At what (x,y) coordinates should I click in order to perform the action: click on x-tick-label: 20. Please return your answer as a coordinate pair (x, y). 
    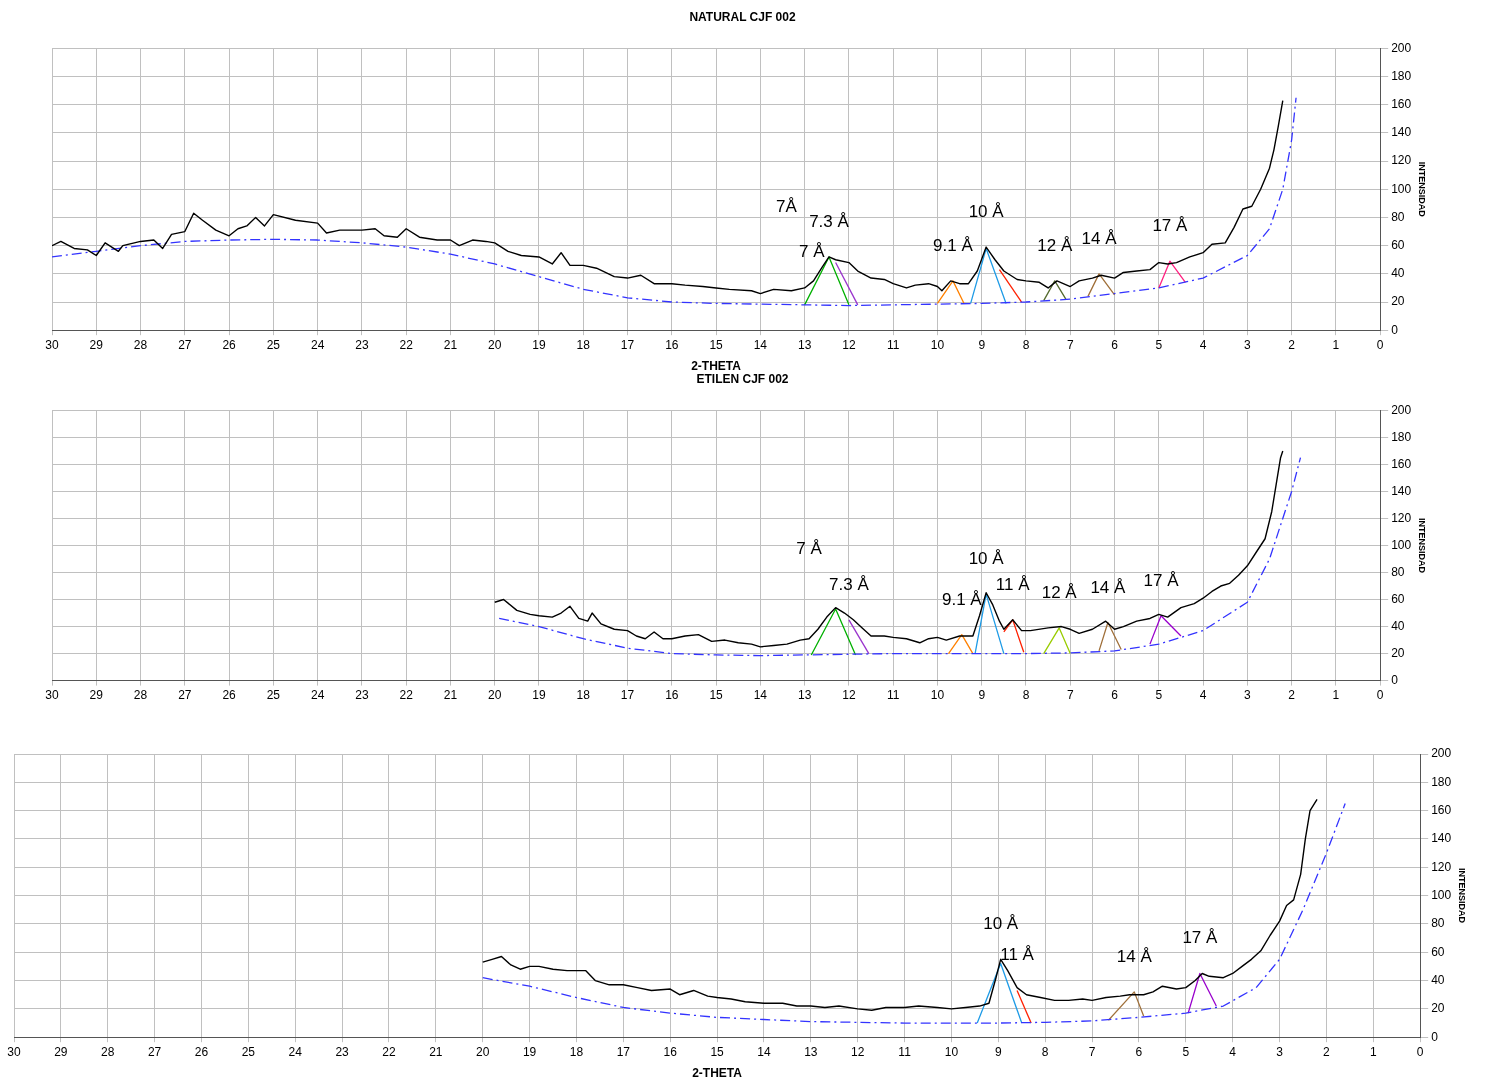
    Looking at the image, I should click on (495, 695).